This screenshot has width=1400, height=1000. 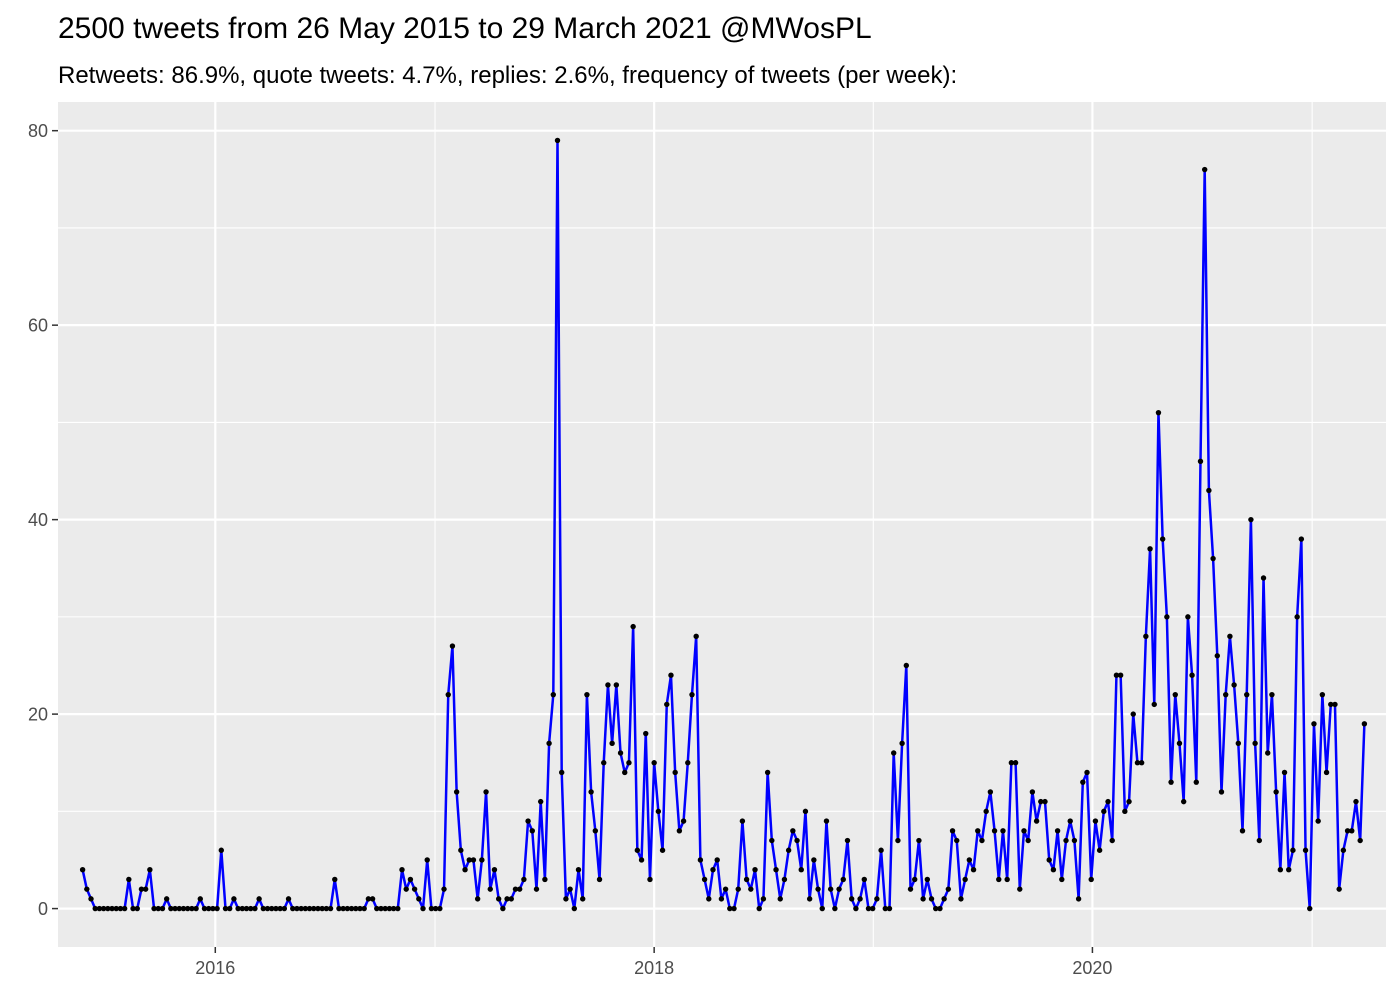 What do you see at coordinates (1092, 968) in the screenshot?
I see `x-tick-label: 2020` at bounding box center [1092, 968].